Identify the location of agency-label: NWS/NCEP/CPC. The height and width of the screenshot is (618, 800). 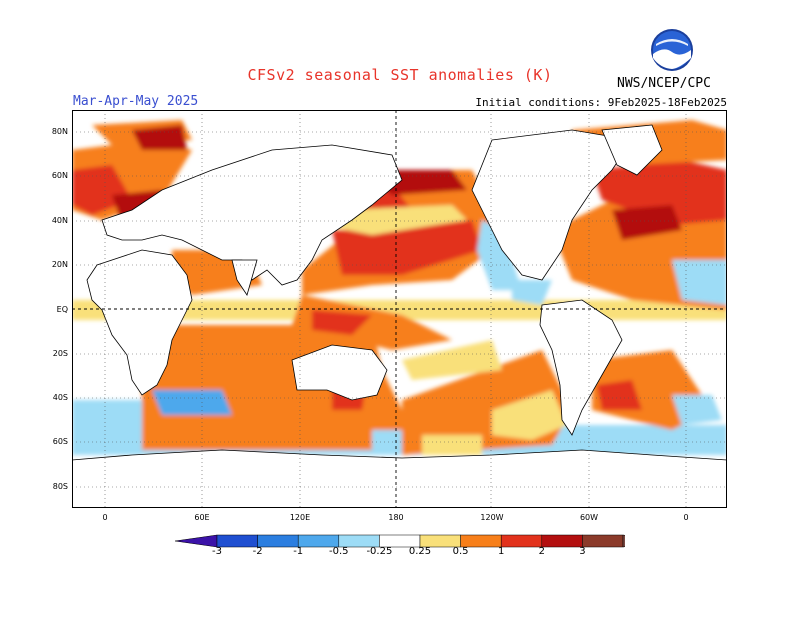
(664, 83).